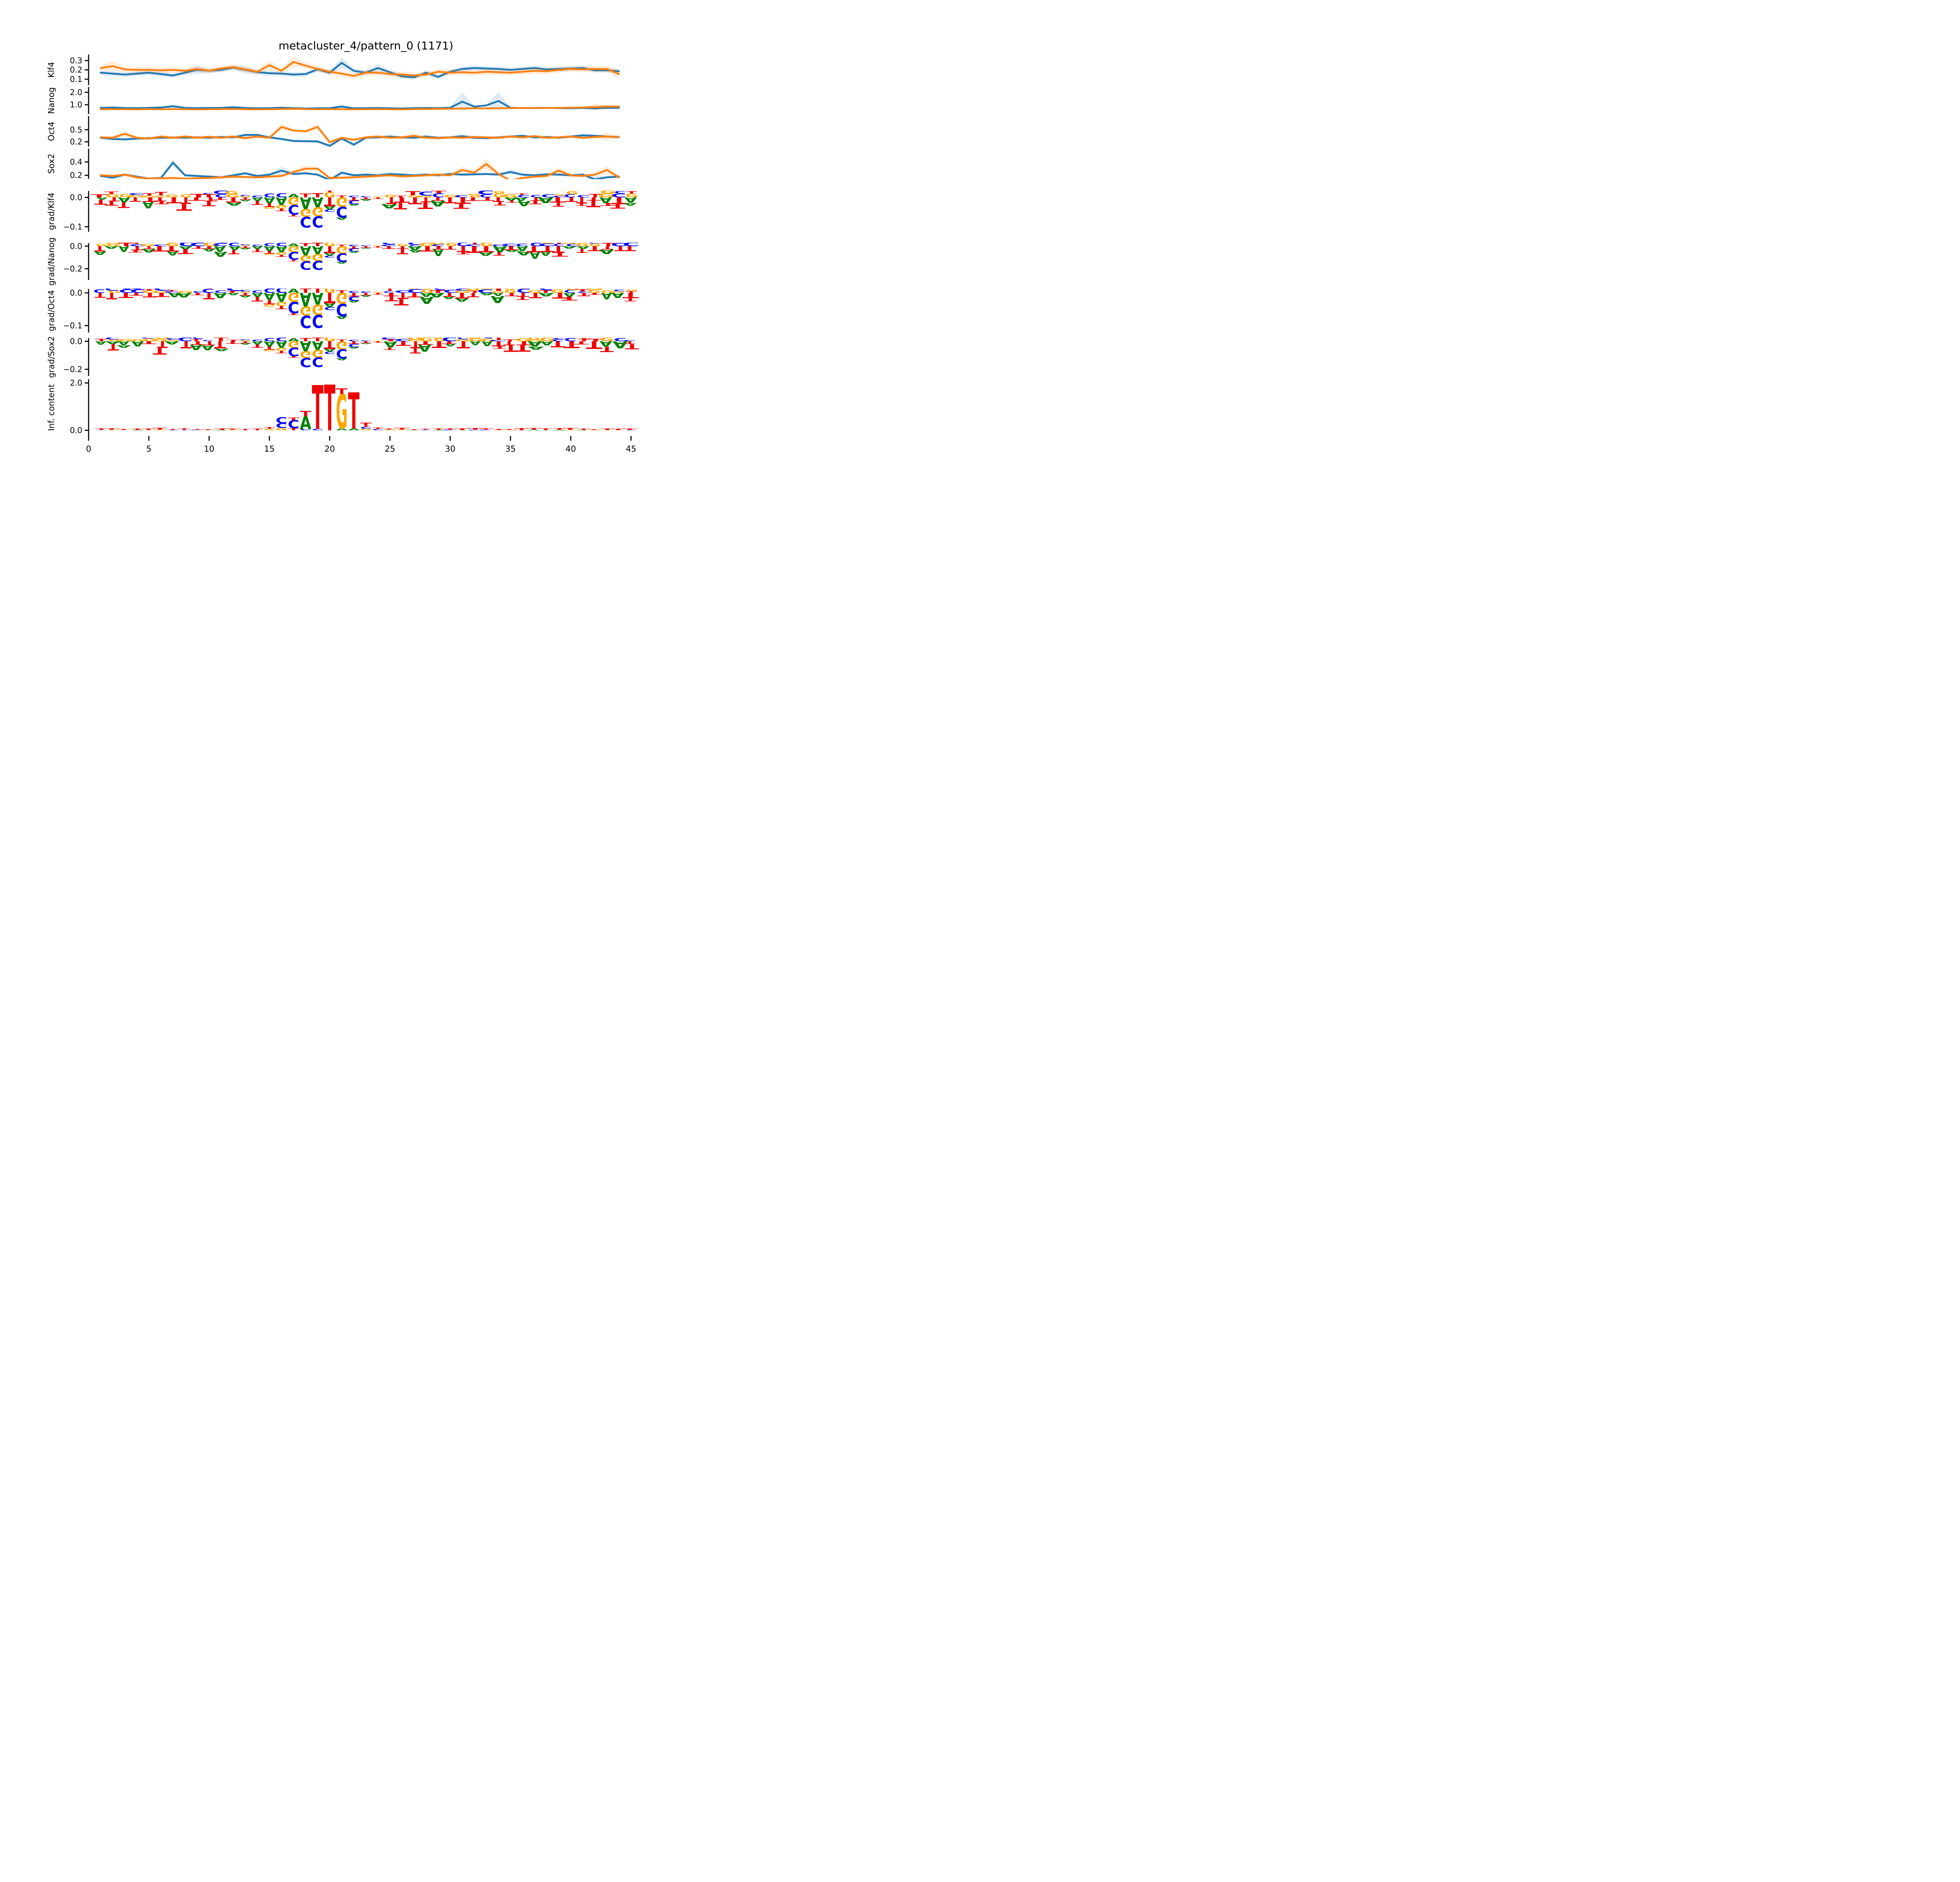 This screenshot has width=1960, height=1882. What do you see at coordinates (360, 70) in the screenshot?
I see `klf4-line-blue` at bounding box center [360, 70].